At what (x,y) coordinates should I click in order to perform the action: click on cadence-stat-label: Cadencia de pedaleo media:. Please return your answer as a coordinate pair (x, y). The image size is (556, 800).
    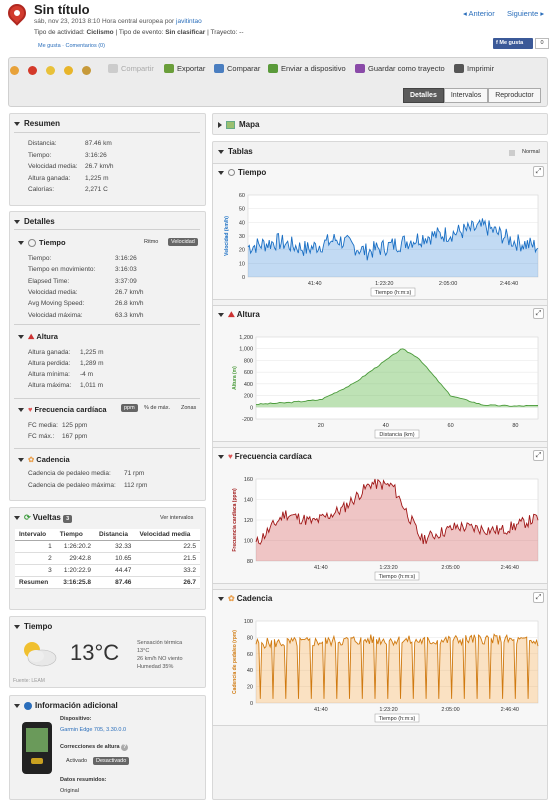
    Looking at the image, I should click on (69, 473).